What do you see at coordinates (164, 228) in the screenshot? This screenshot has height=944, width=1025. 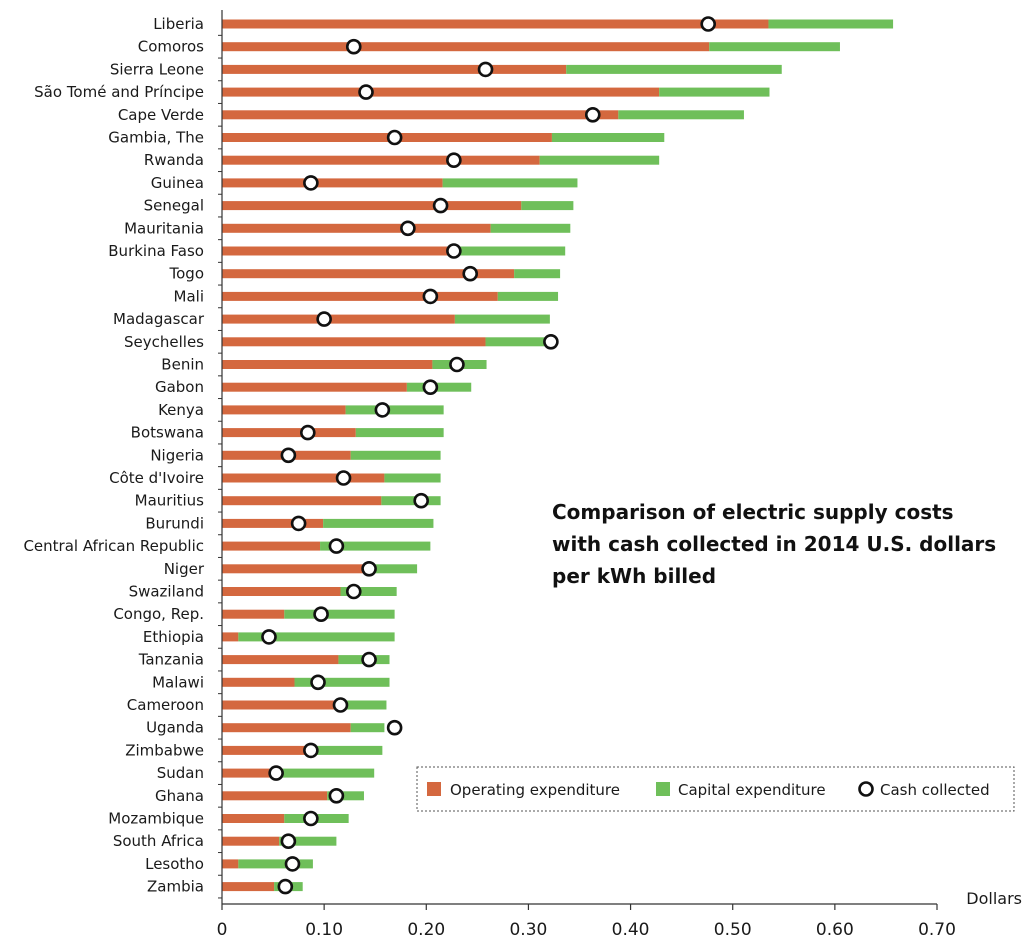 I see `category-label-mauritania: Mauritania` at bounding box center [164, 228].